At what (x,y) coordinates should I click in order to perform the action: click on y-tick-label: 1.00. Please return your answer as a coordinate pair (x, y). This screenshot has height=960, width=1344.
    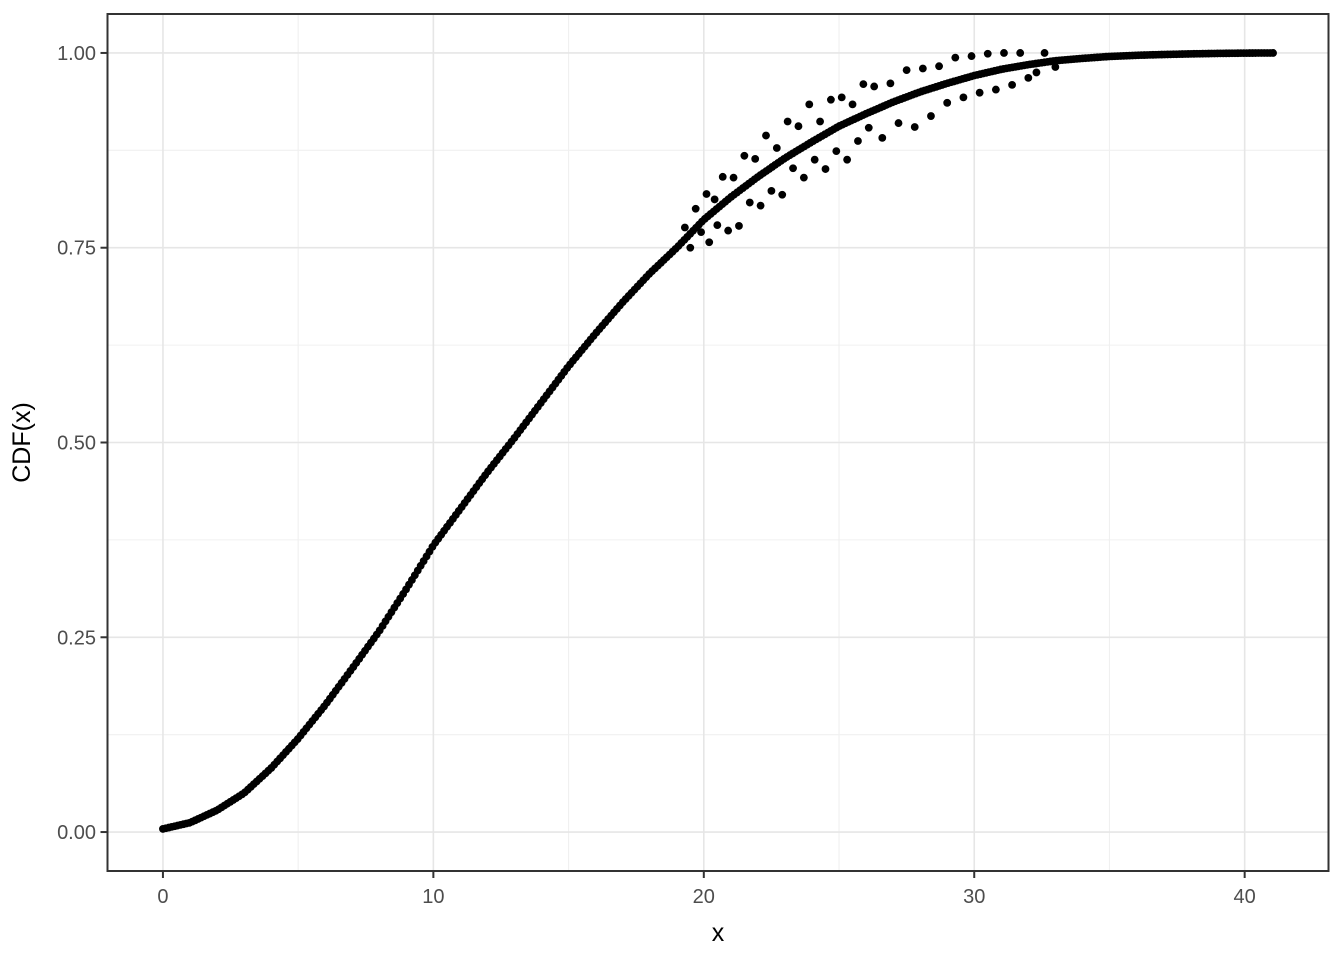
    Looking at the image, I should click on (76, 54).